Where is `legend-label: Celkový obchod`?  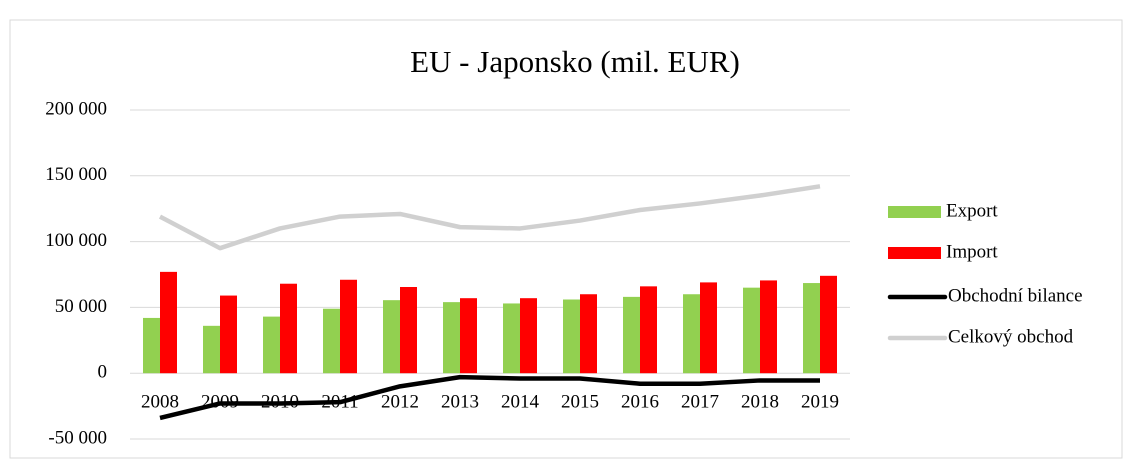
legend-label: Celkový obchod is located at coordinates (1011, 336).